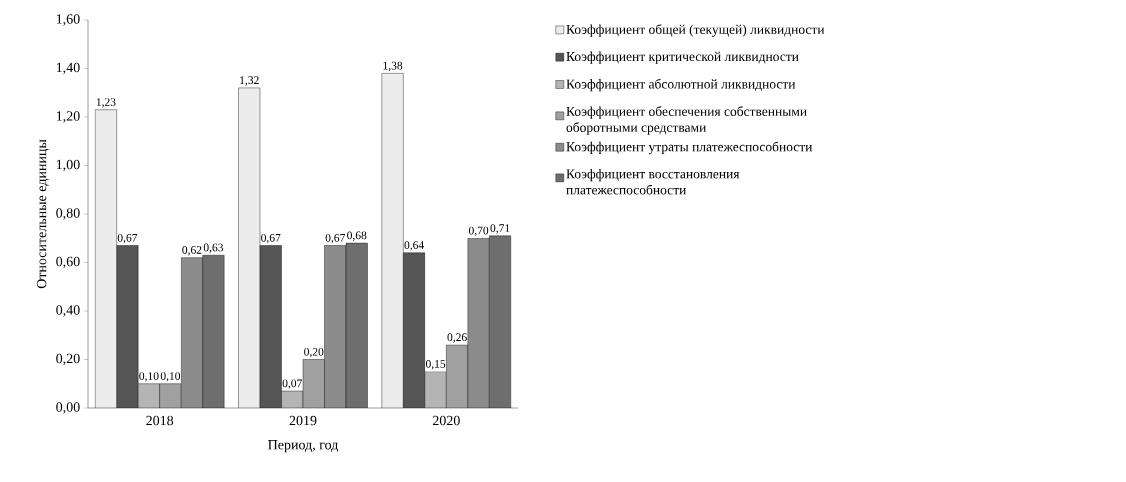 The width and height of the screenshot is (1126, 482). What do you see at coordinates (68, 68) in the screenshot?
I see `y-tick-label: 1,40` at bounding box center [68, 68].